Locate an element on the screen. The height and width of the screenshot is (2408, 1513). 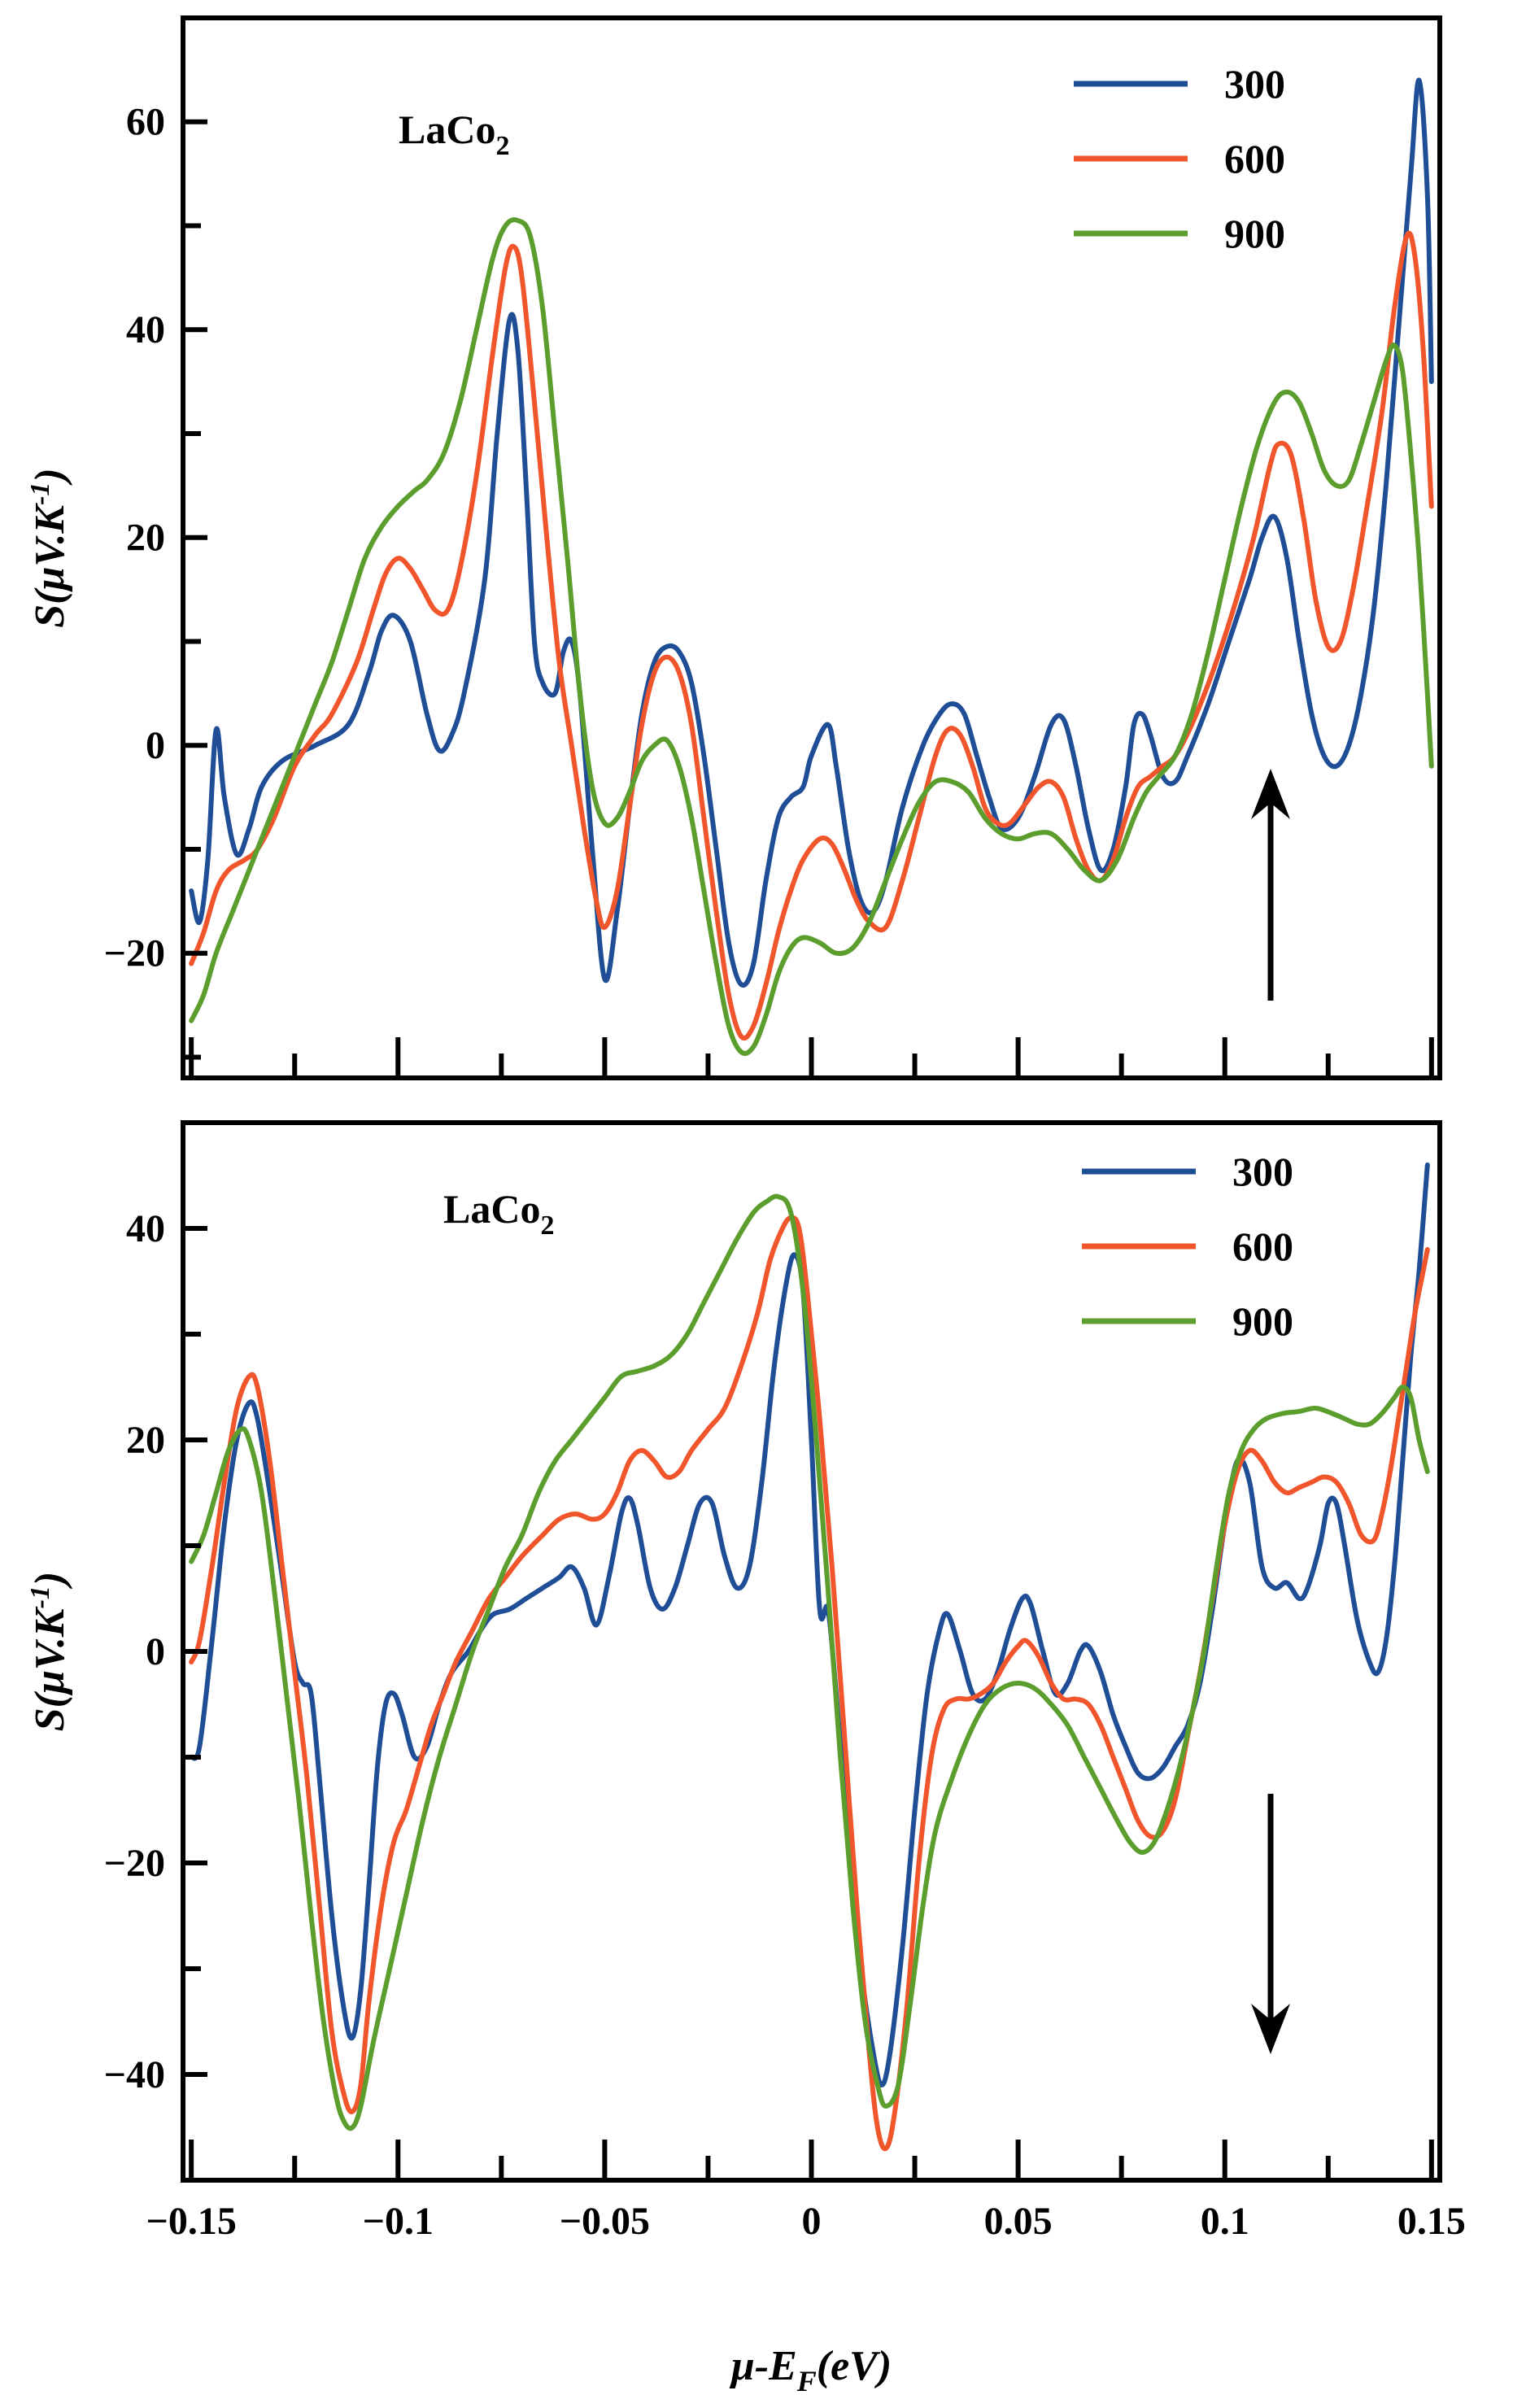
x-axis-label: μ-EF(eV) is located at coordinates (810, 2370).